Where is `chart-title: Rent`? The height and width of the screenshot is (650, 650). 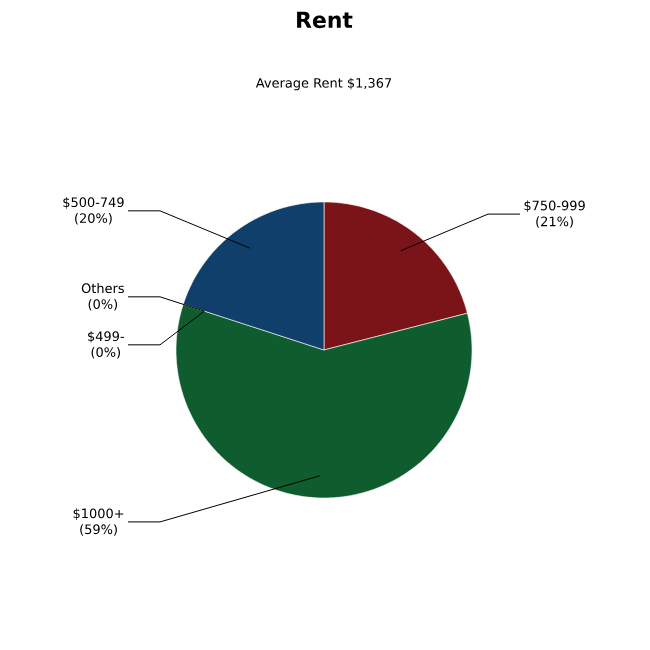 chart-title: Rent is located at coordinates (325, 20).